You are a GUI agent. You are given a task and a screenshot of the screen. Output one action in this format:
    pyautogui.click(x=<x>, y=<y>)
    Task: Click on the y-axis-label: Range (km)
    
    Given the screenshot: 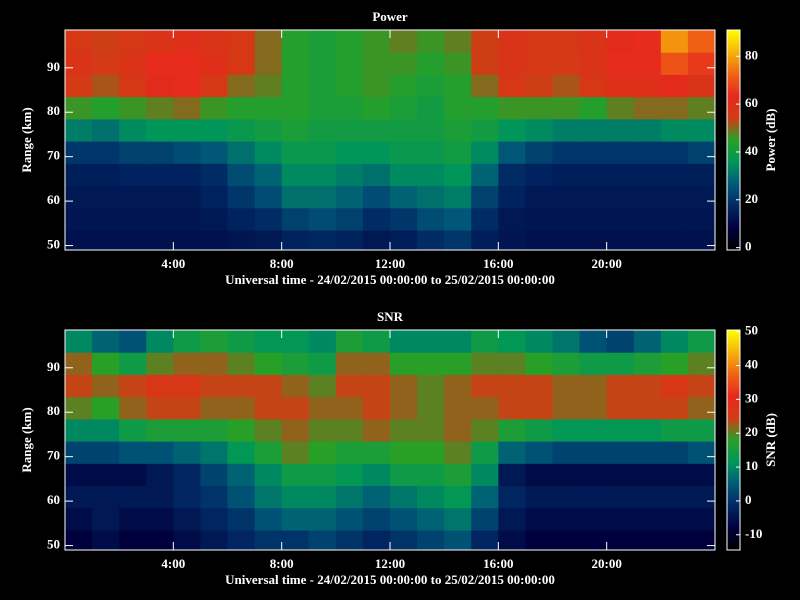 What is the action you would take?
    pyautogui.click(x=26, y=139)
    